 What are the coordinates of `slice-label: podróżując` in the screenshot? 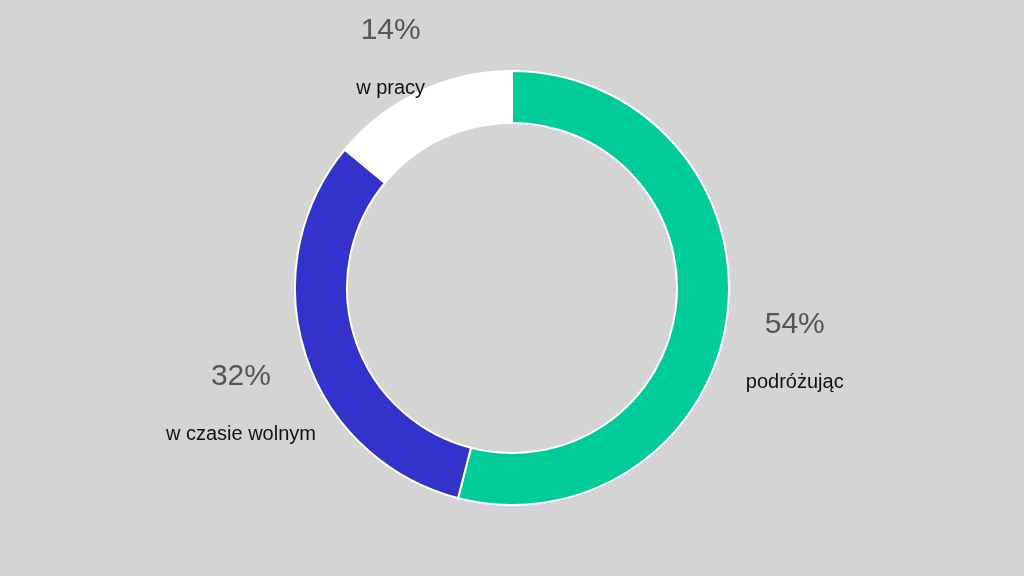 It's located at (794, 380).